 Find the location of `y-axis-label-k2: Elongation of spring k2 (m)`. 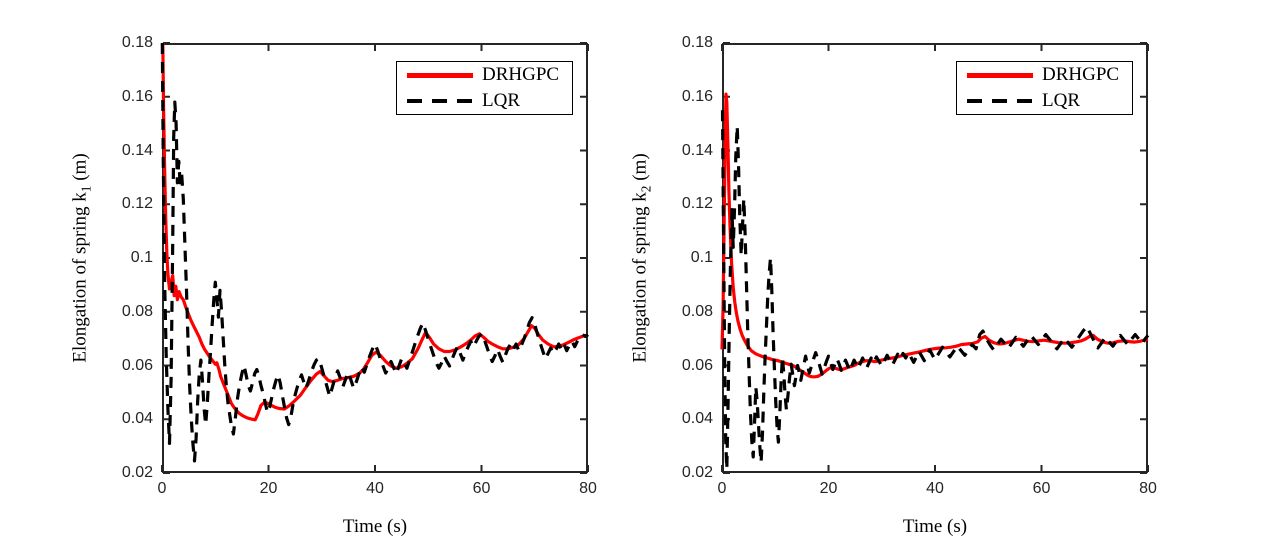

y-axis-label-k2: Elongation of spring k2 (m) is located at coordinates (641, 258).